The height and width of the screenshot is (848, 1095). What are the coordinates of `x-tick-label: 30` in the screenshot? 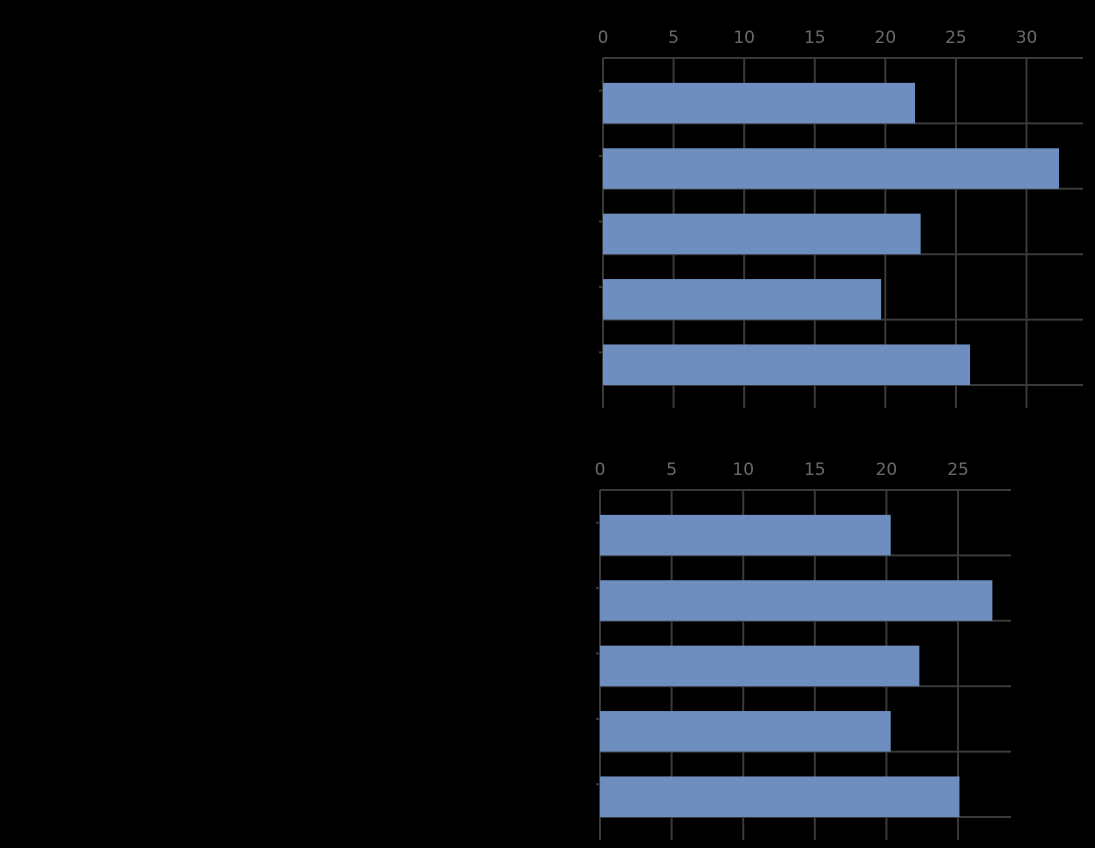 It's located at (1027, 38).